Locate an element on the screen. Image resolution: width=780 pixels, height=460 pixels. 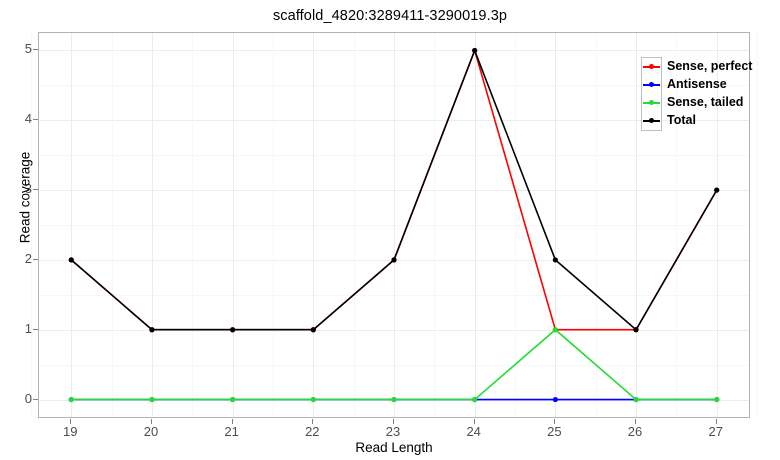
series-sense-tailed is located at coordinates (394, 365).